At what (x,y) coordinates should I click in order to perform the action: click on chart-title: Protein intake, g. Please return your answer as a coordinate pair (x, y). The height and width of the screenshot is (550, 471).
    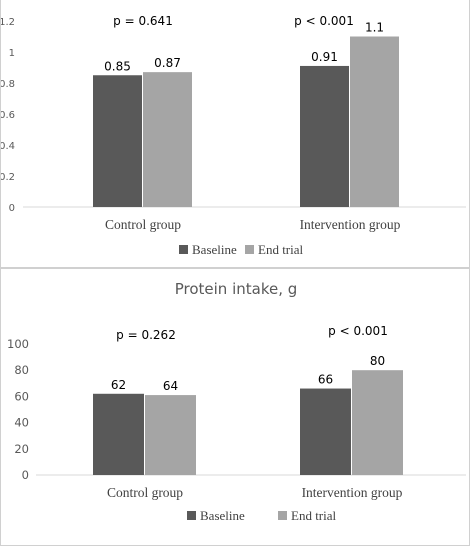
    Looking at the image, I should click on (236, 289).